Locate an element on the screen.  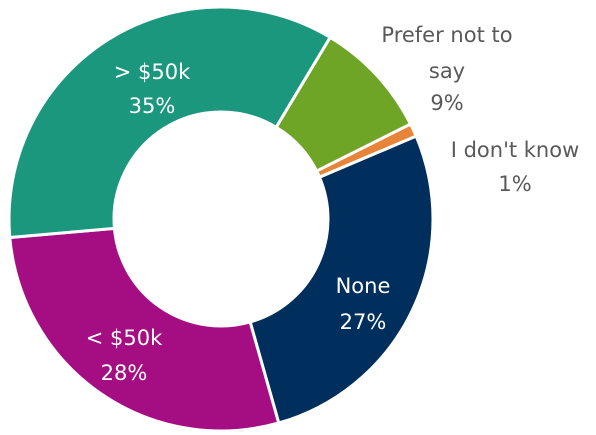
label-prefer-not-pct: 9% is located at coordinates (446, 103).